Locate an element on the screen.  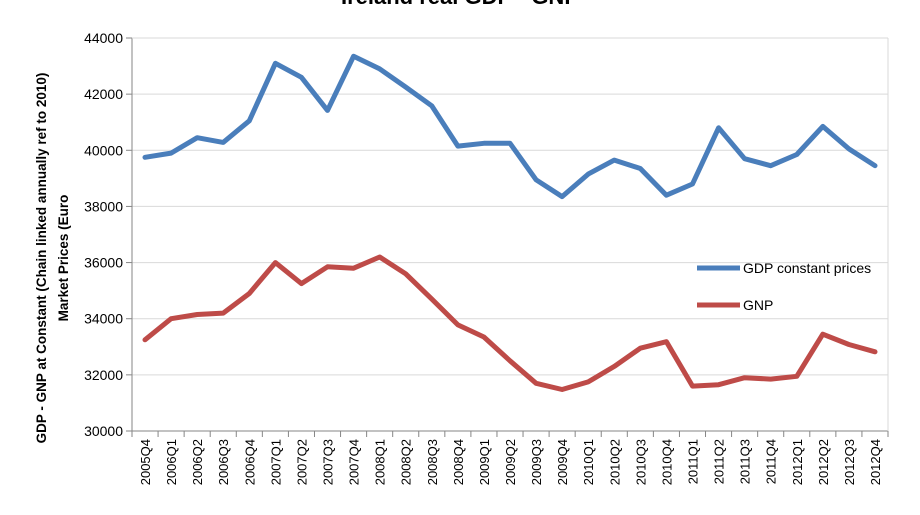
x-tick-label: 2011Q1 is located at coordinates (692, 461).